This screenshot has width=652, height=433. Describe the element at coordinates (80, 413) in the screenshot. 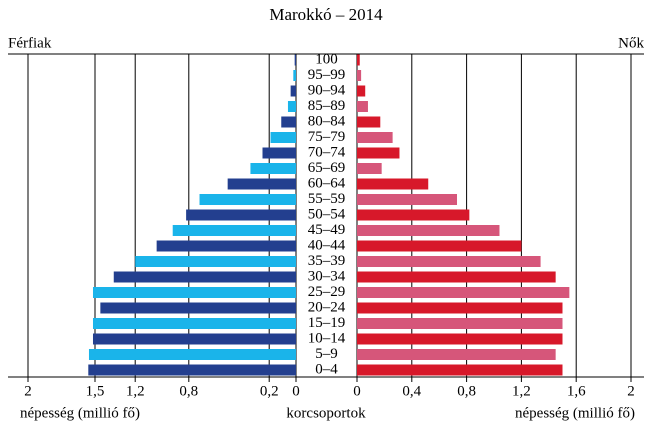

I see `x-left-label: népesség (millió fő)` at that location.